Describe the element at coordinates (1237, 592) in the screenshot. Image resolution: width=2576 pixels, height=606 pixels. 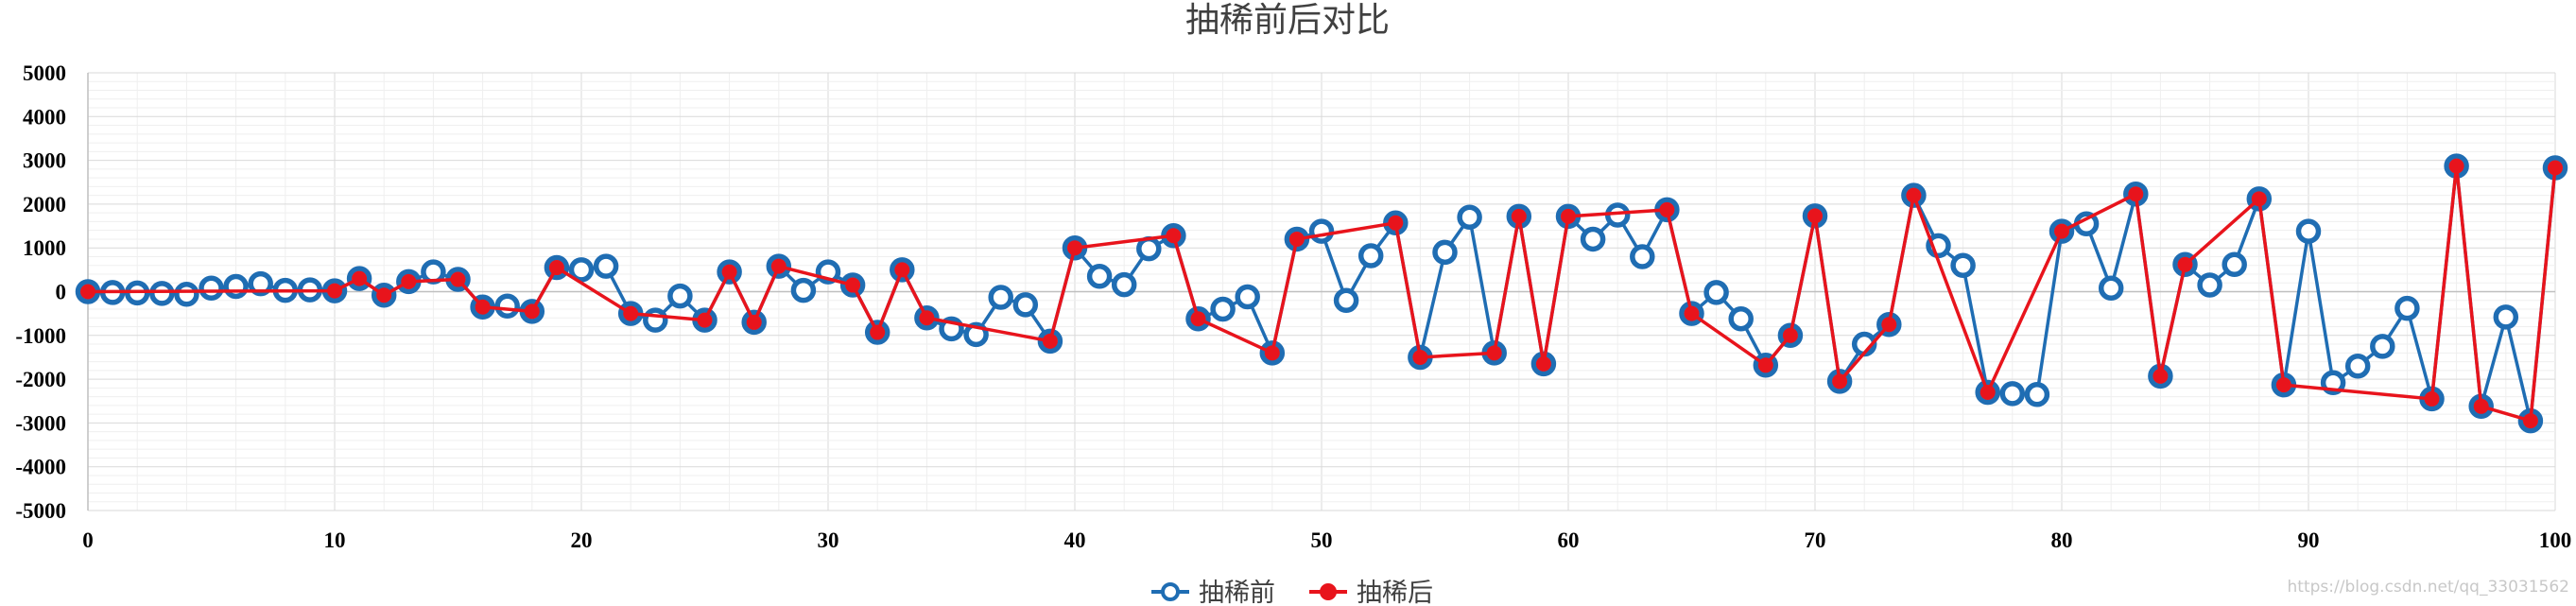
I see `legend-label-before: 抽稀前` at that location.